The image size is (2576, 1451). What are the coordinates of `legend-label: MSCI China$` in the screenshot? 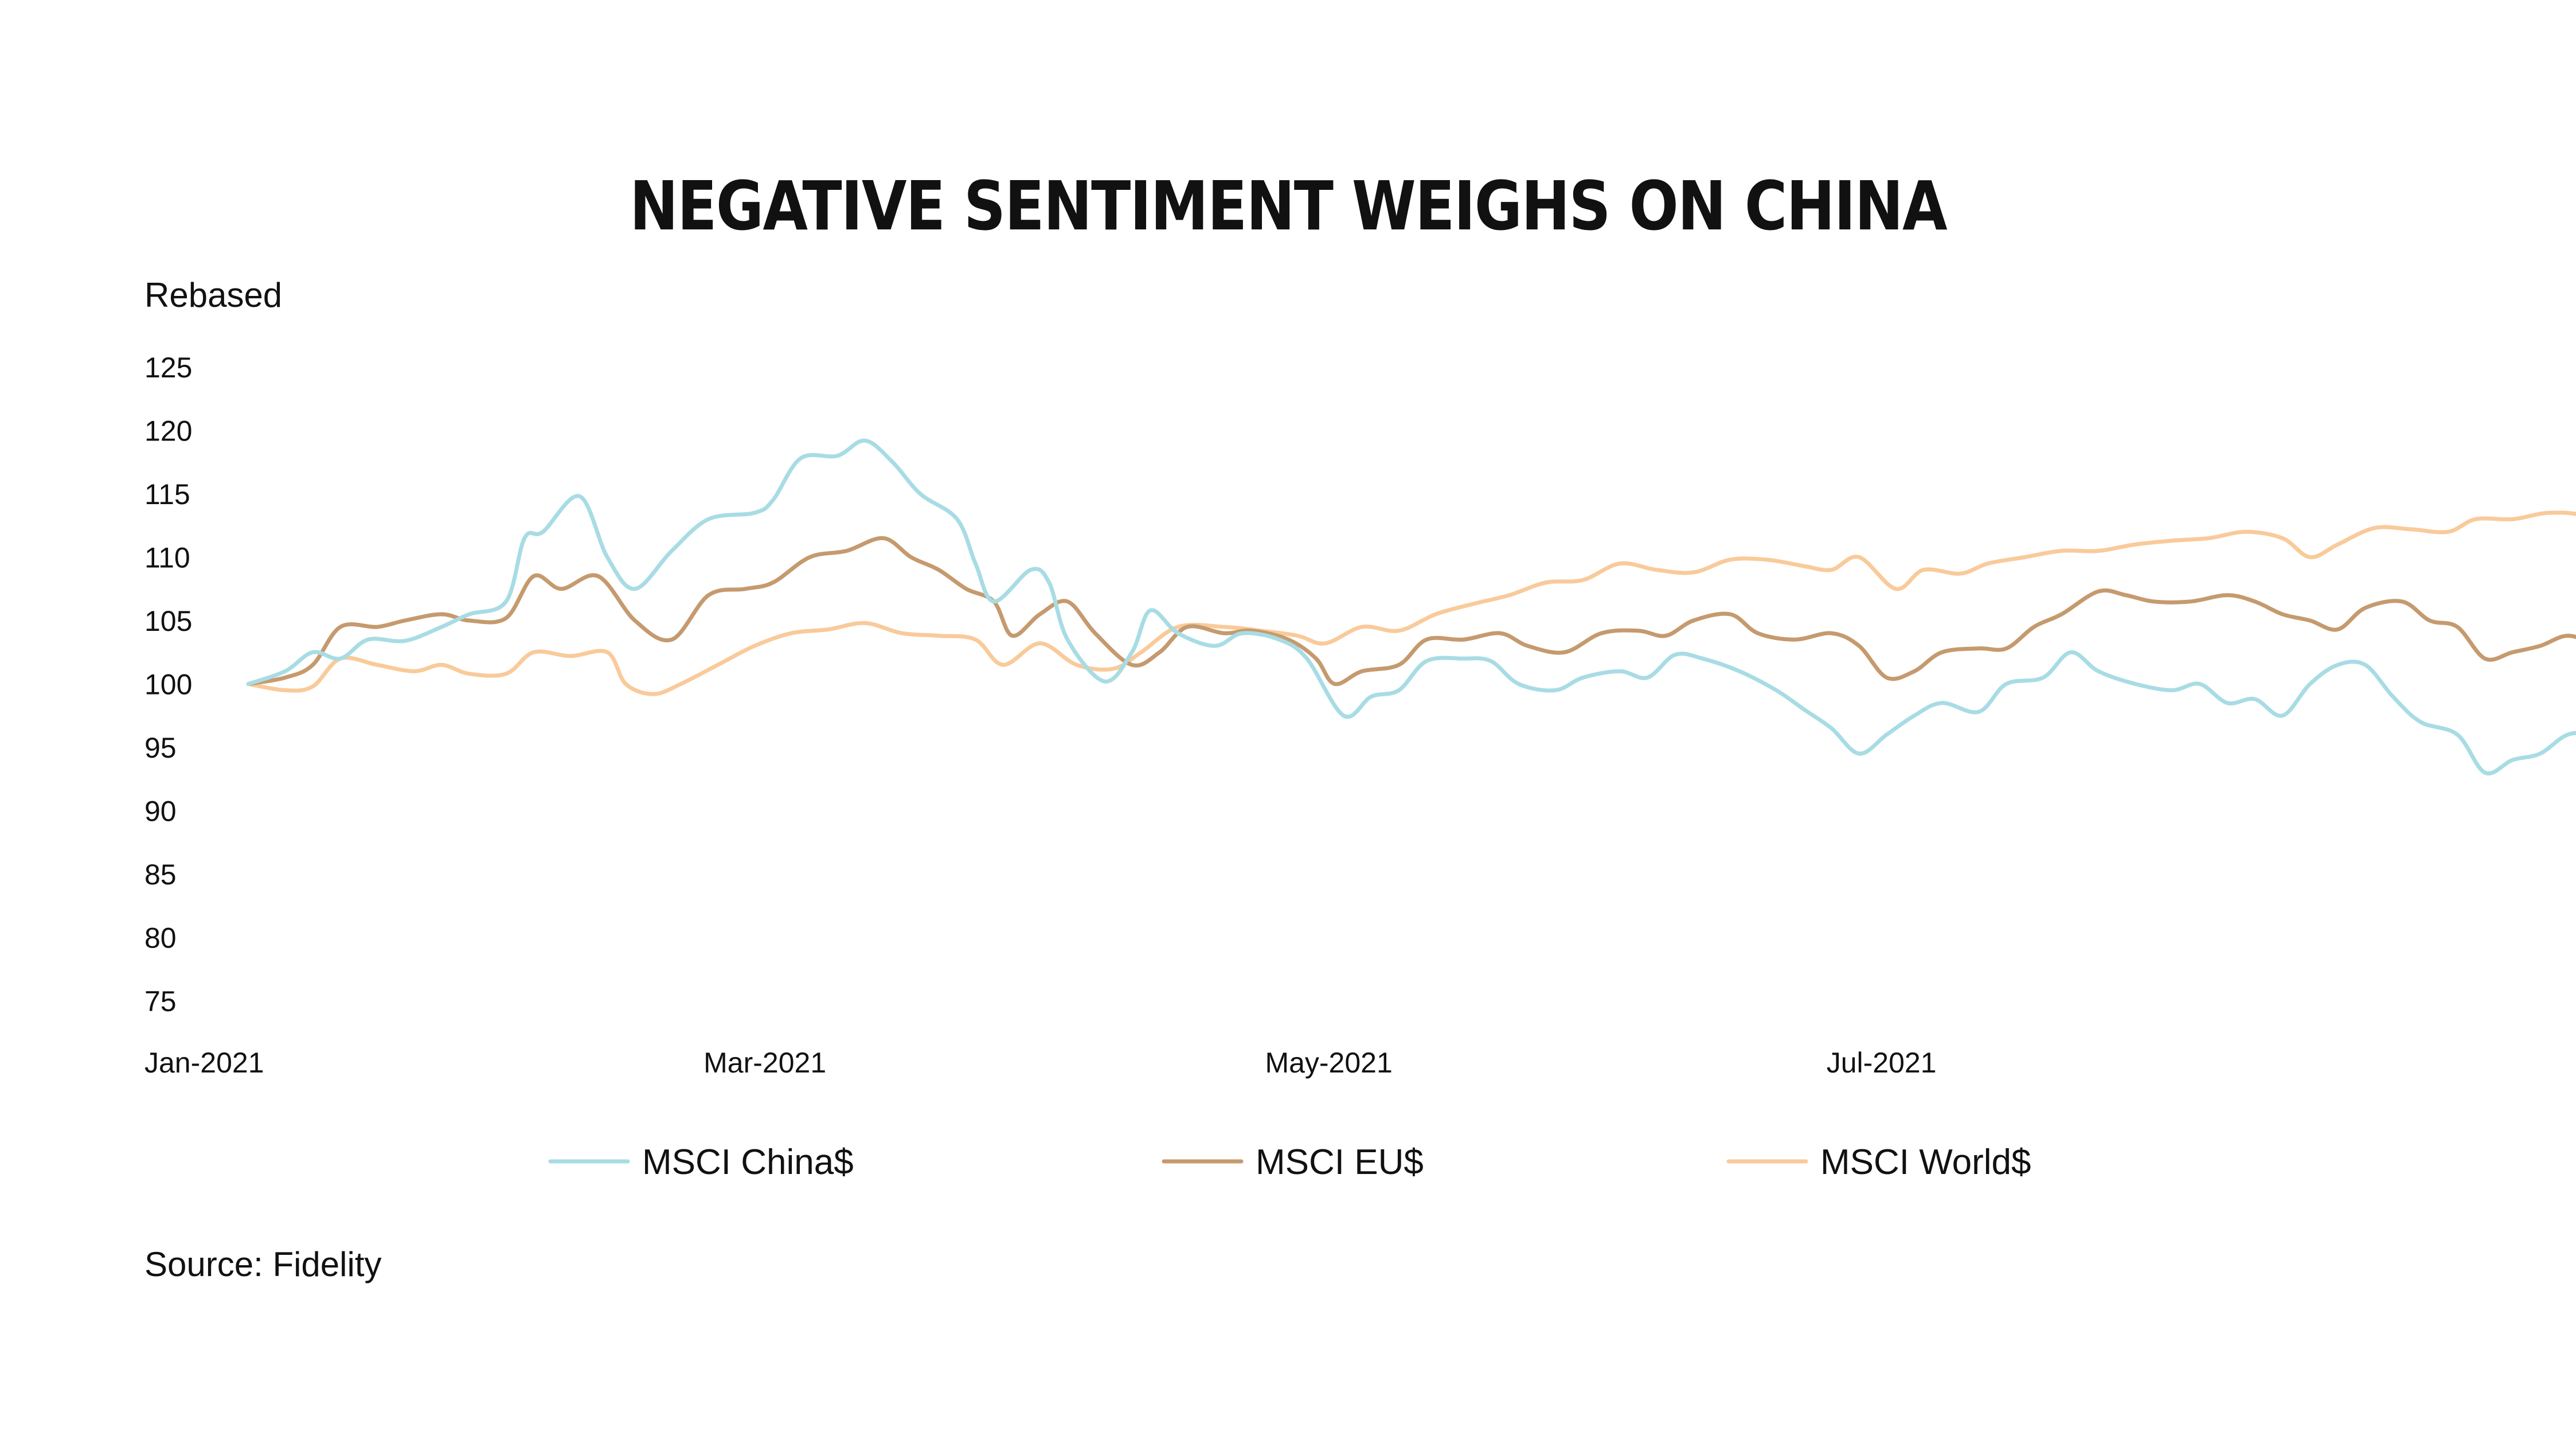 It's located at (748, 1162).